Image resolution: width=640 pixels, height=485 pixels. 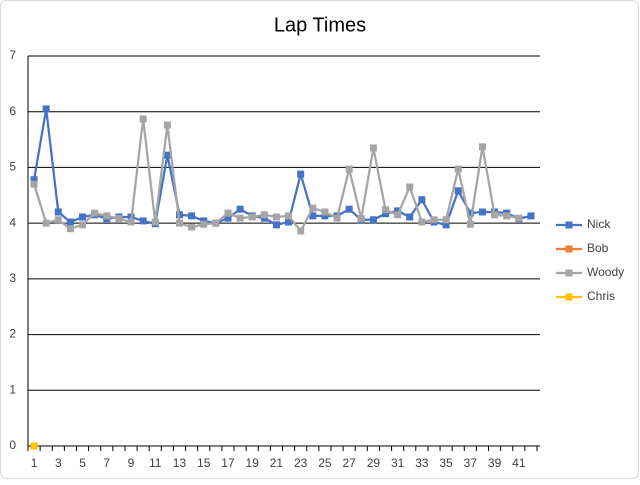 What do you see at coordinates (155, 463) in the screenshot?
I see `x-tick-label: 11` at bounding box center [155, 463].